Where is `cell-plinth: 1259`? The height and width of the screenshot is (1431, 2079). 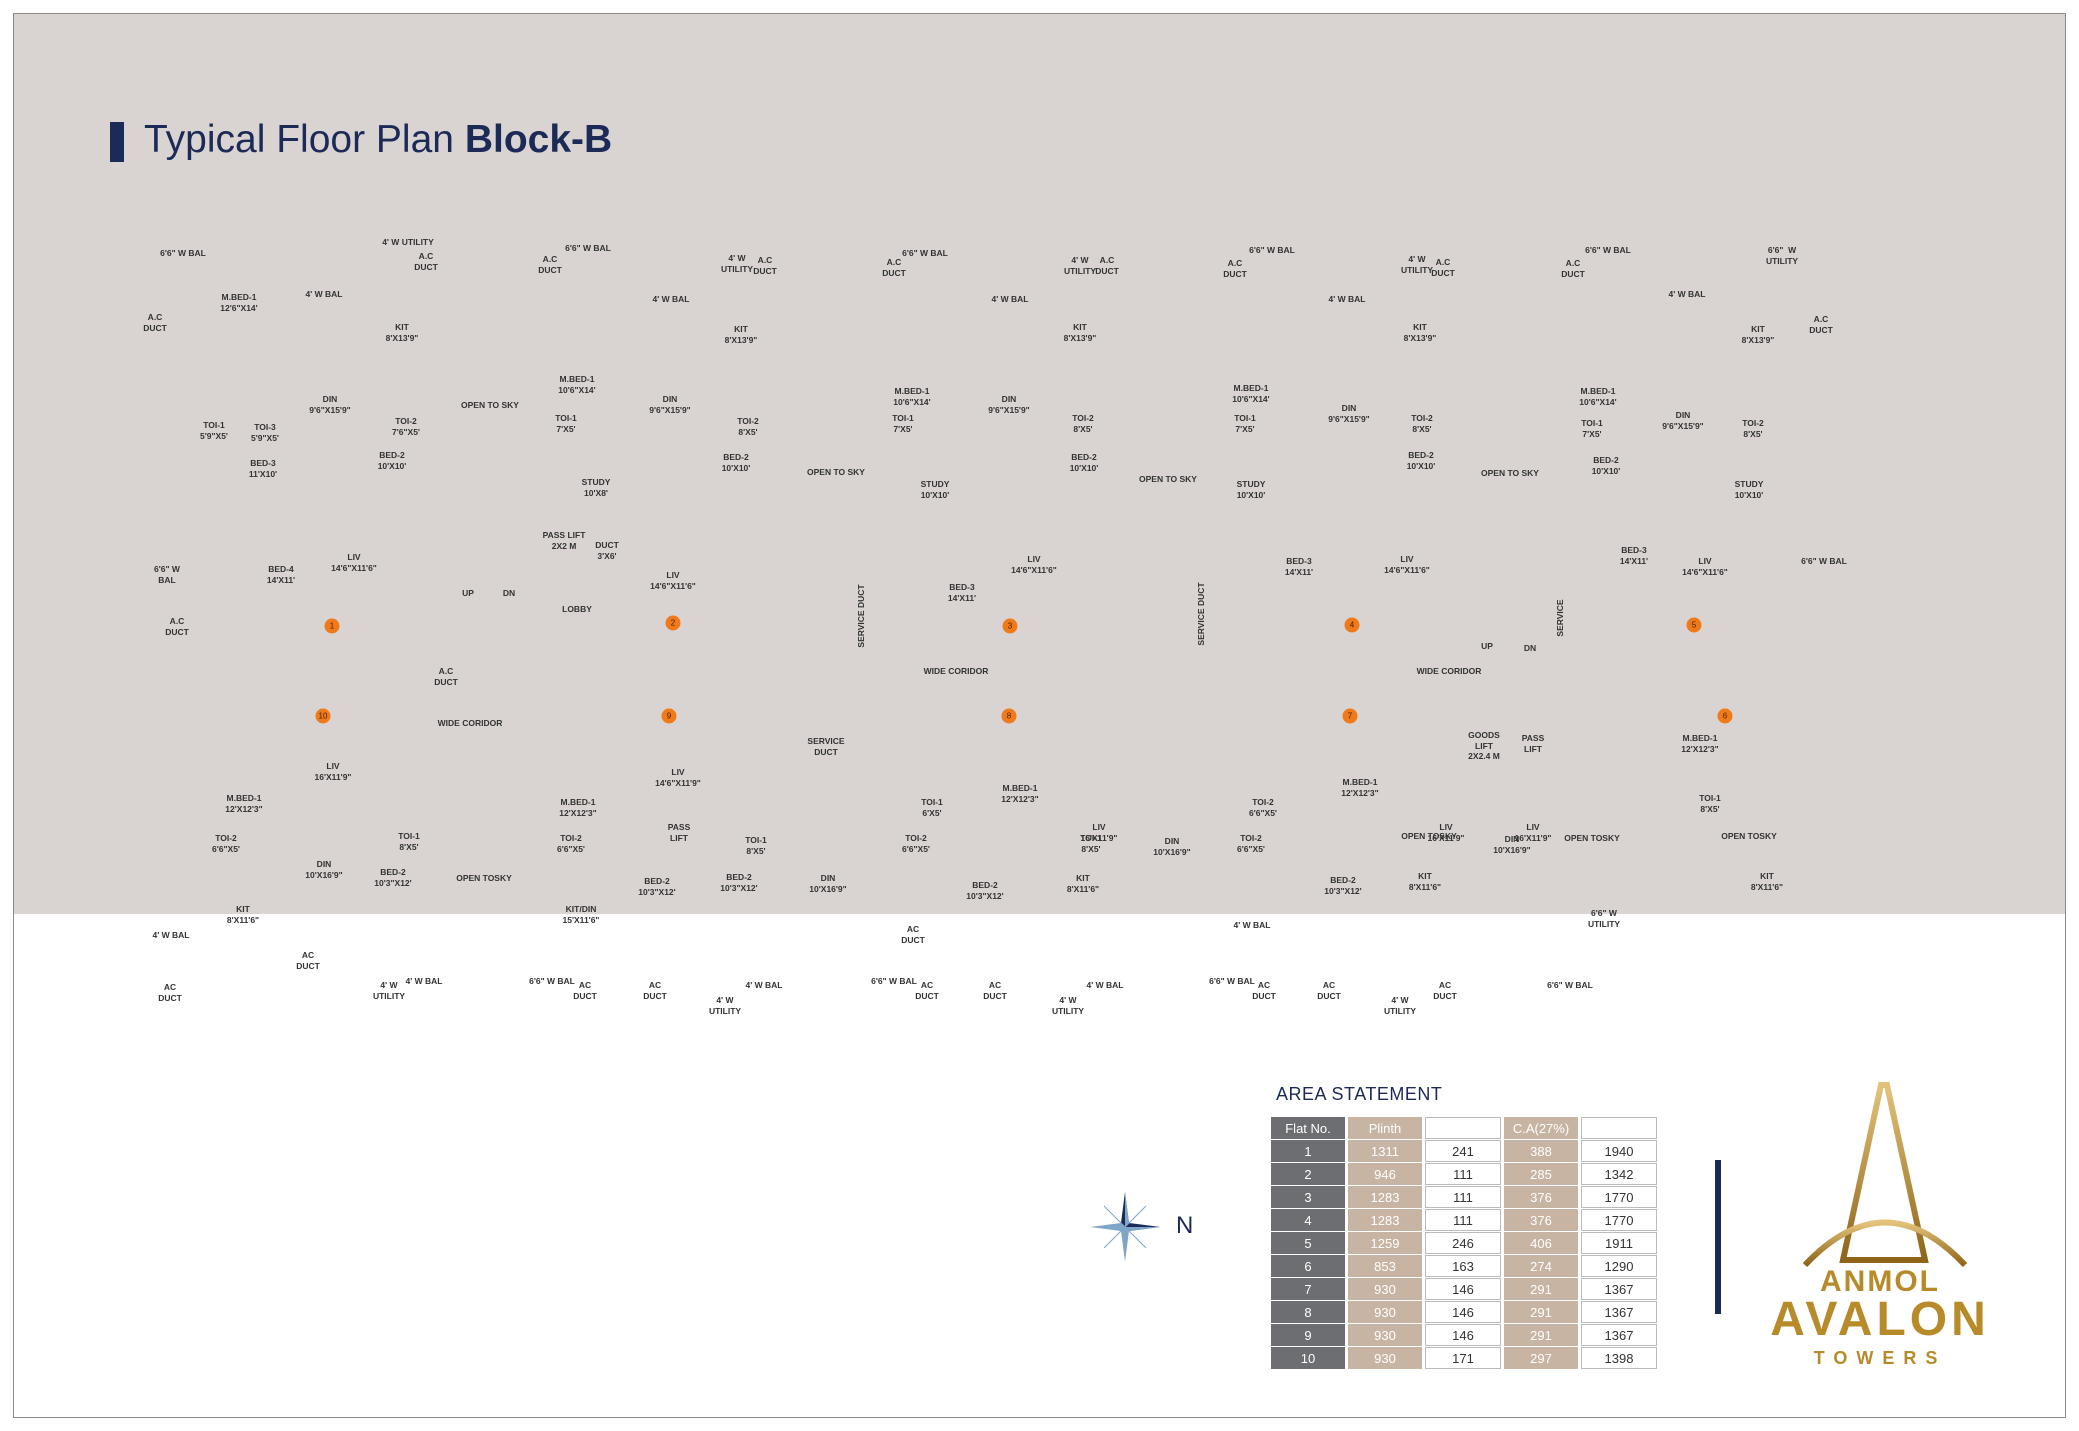
cell-plinth: 1259 is located at coordinates (1385, 1243).